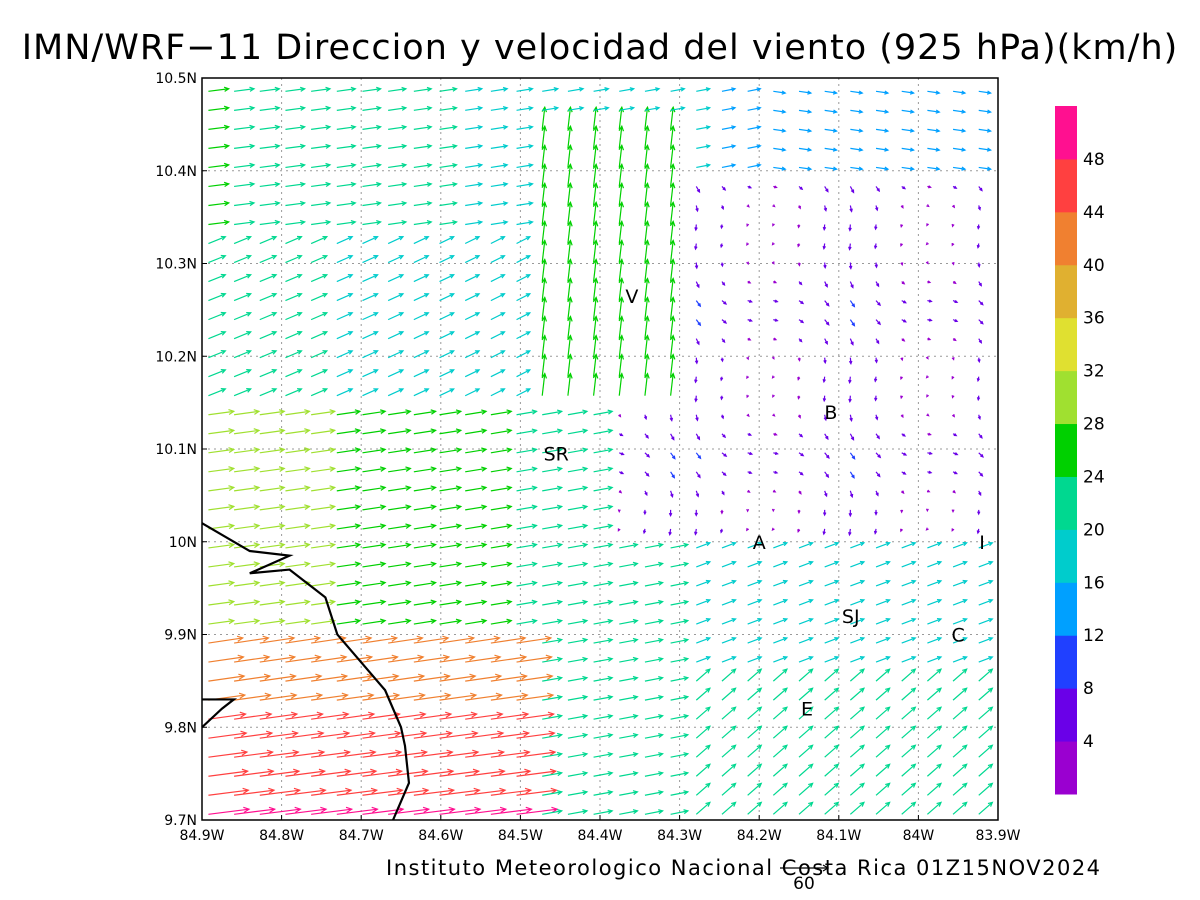  I want to click on x-tick-label: 84.3W, so click(679, 836).